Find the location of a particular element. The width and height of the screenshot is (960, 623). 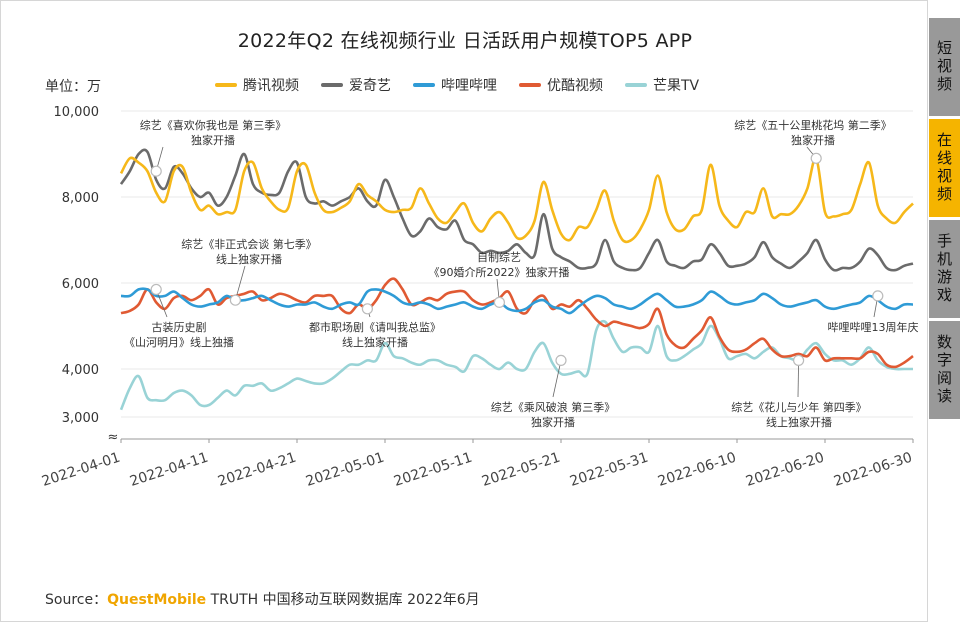

y-tick-label: 10,000 is located at coordinates (77, 112).